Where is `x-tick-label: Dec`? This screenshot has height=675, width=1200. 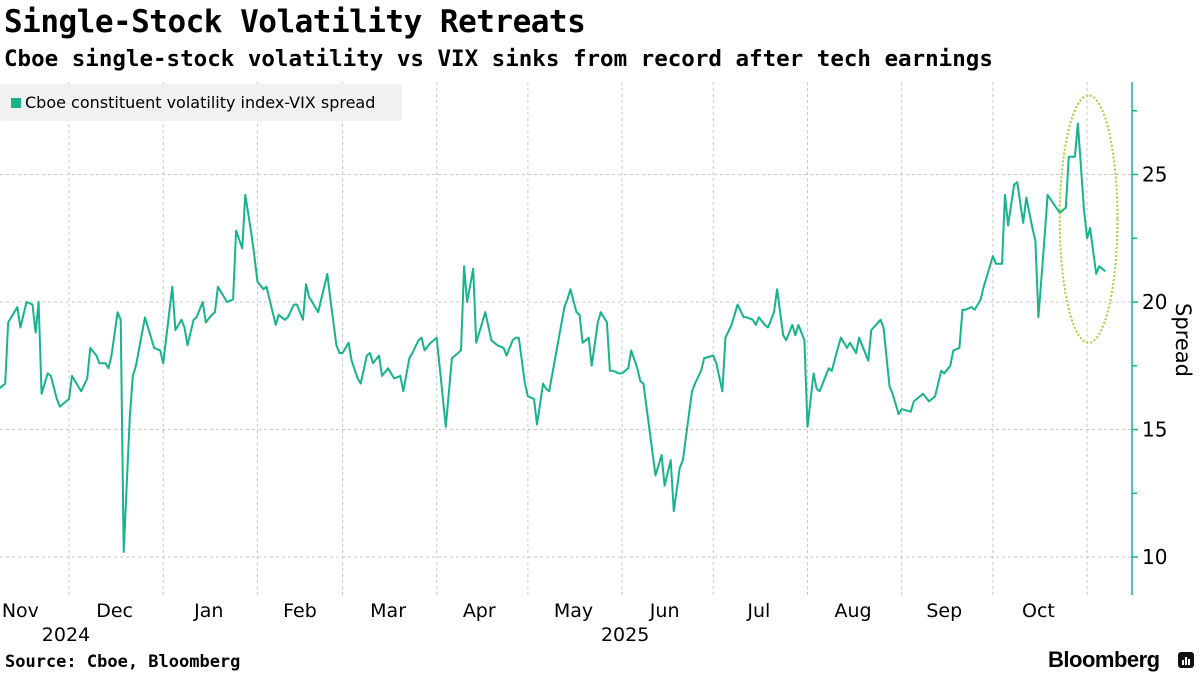 x-tick-label: Dec is located at coordinates (114, 611).